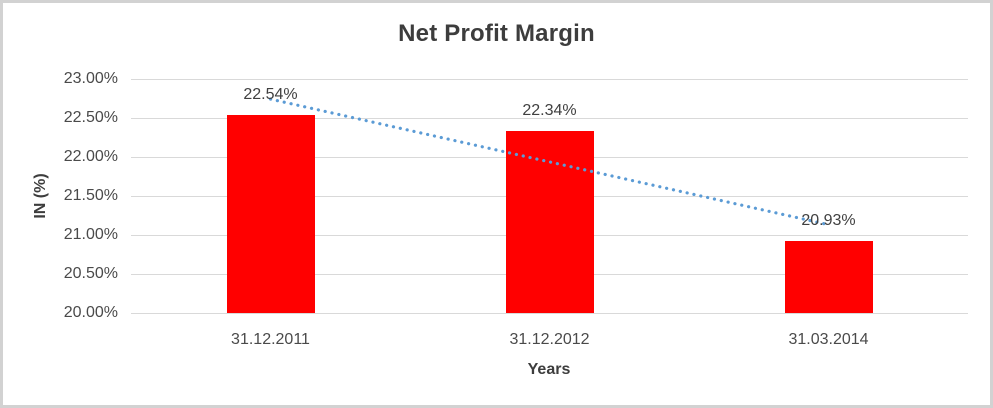 This screenshot has height=408, width=993. Describe the element at coordinates (549, 339) in the screenshot. I see `x-tick-label: 31.12.2012` at that location.